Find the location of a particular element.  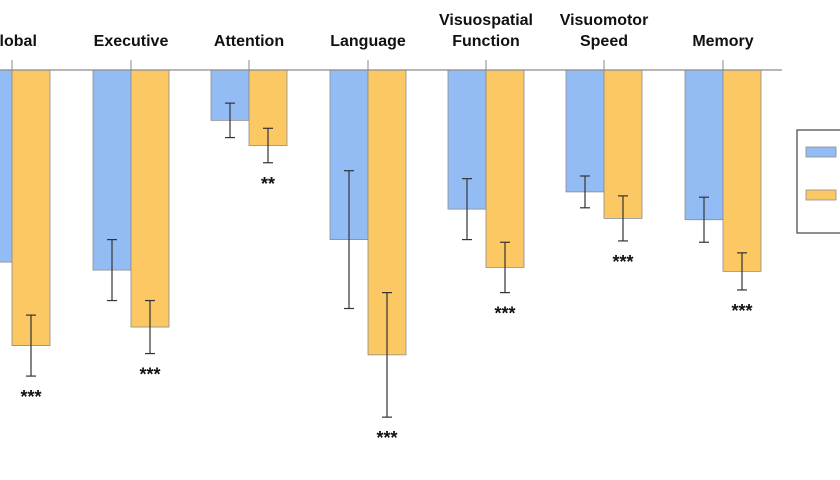

category-label: Attention is located at coordinates (249, 41).